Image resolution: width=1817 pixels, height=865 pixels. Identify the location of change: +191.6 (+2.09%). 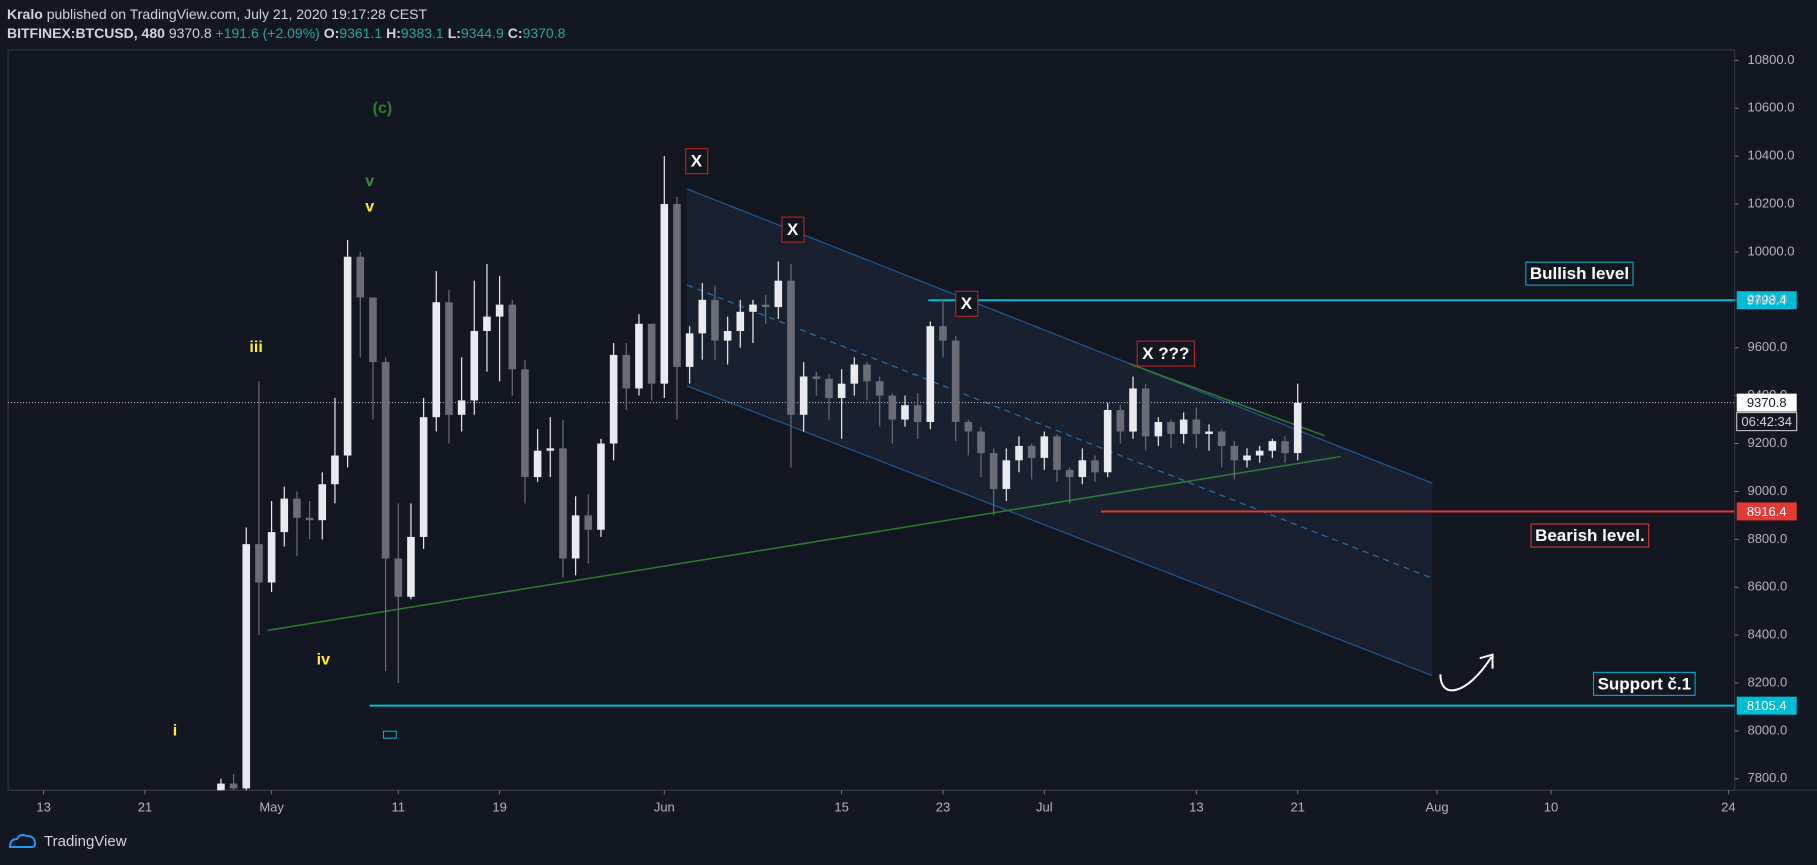
(267, 33).